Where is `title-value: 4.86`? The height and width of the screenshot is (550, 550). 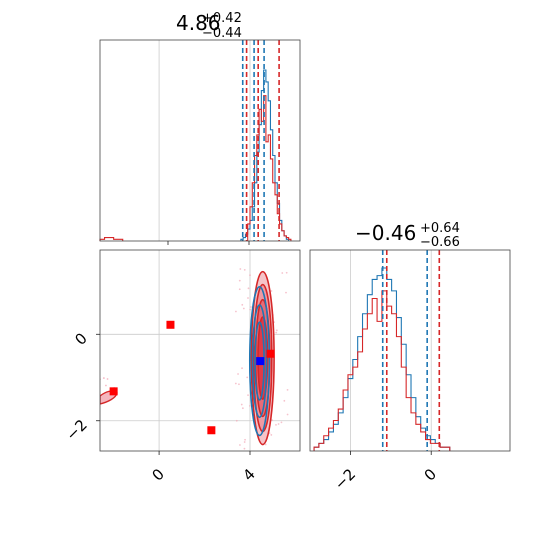
title-value: 4.86 is located at coordinates (198, 23).